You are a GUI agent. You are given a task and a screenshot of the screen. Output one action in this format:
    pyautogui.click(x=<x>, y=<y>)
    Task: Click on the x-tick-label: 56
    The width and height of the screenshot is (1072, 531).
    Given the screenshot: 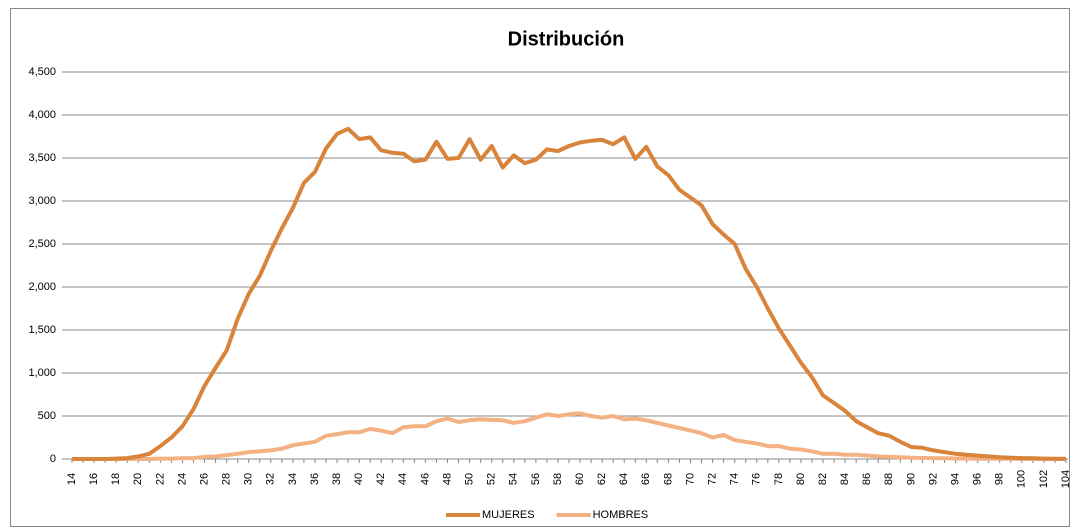 What is the action you would take?
    pyautogui.click(x=536, y=479)
    